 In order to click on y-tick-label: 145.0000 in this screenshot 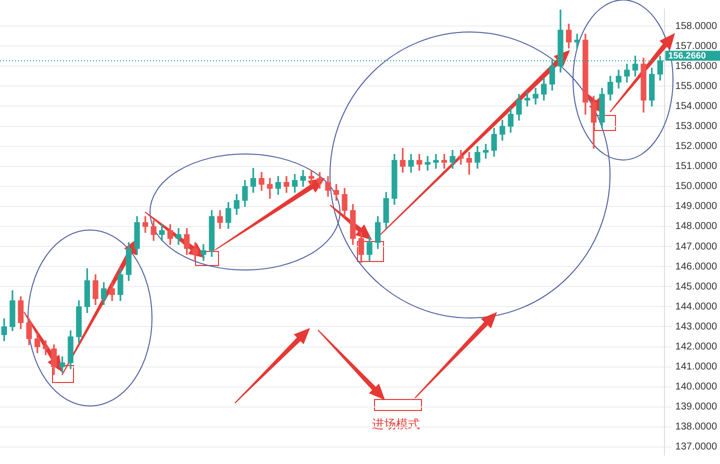, I will do `click(696, 286)`.